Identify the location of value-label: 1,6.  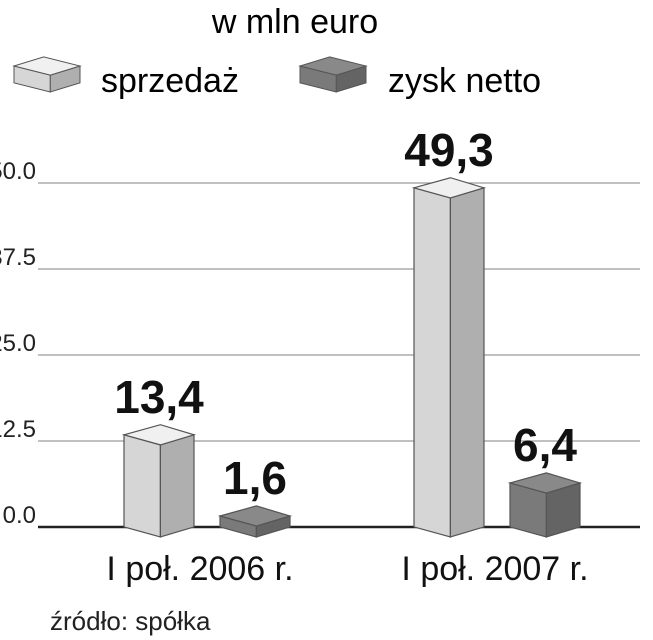
(255, 478).